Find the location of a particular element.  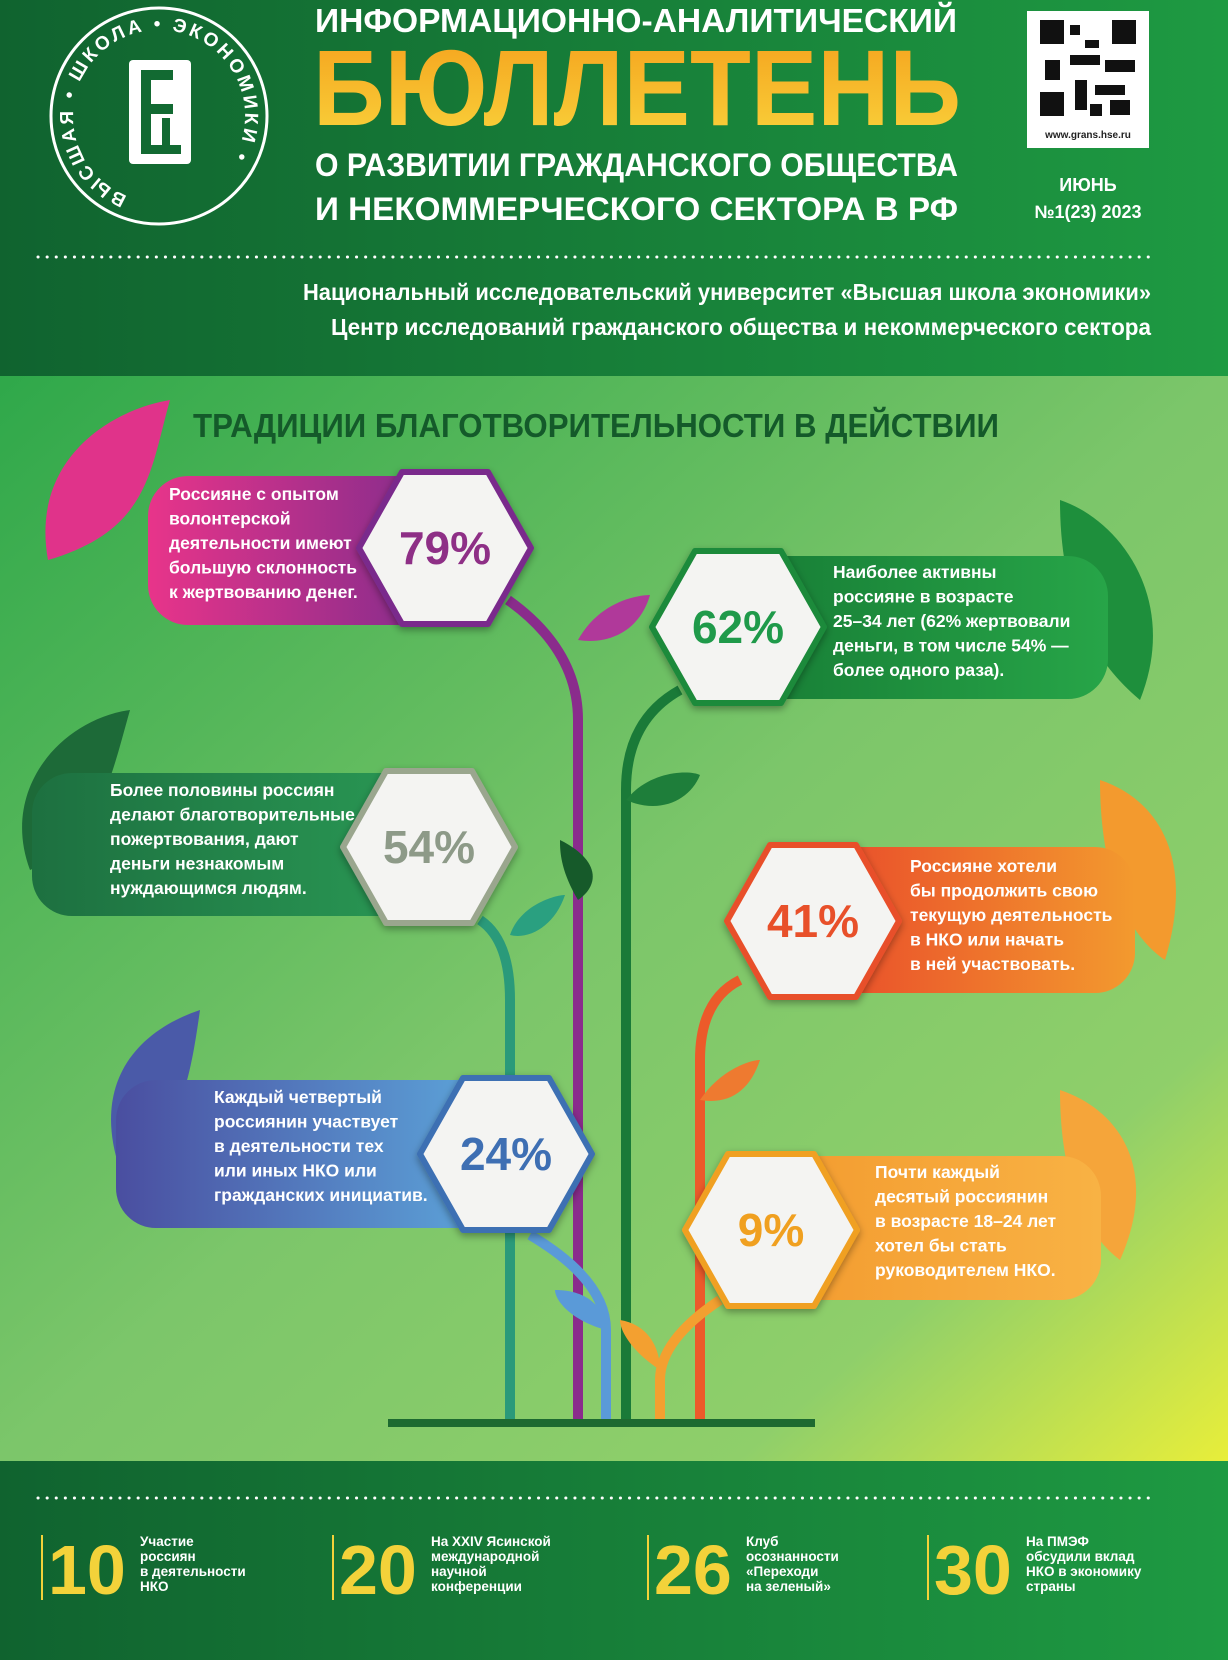

stat-text: текущую деятельность is located at coordinates (1011, 915).